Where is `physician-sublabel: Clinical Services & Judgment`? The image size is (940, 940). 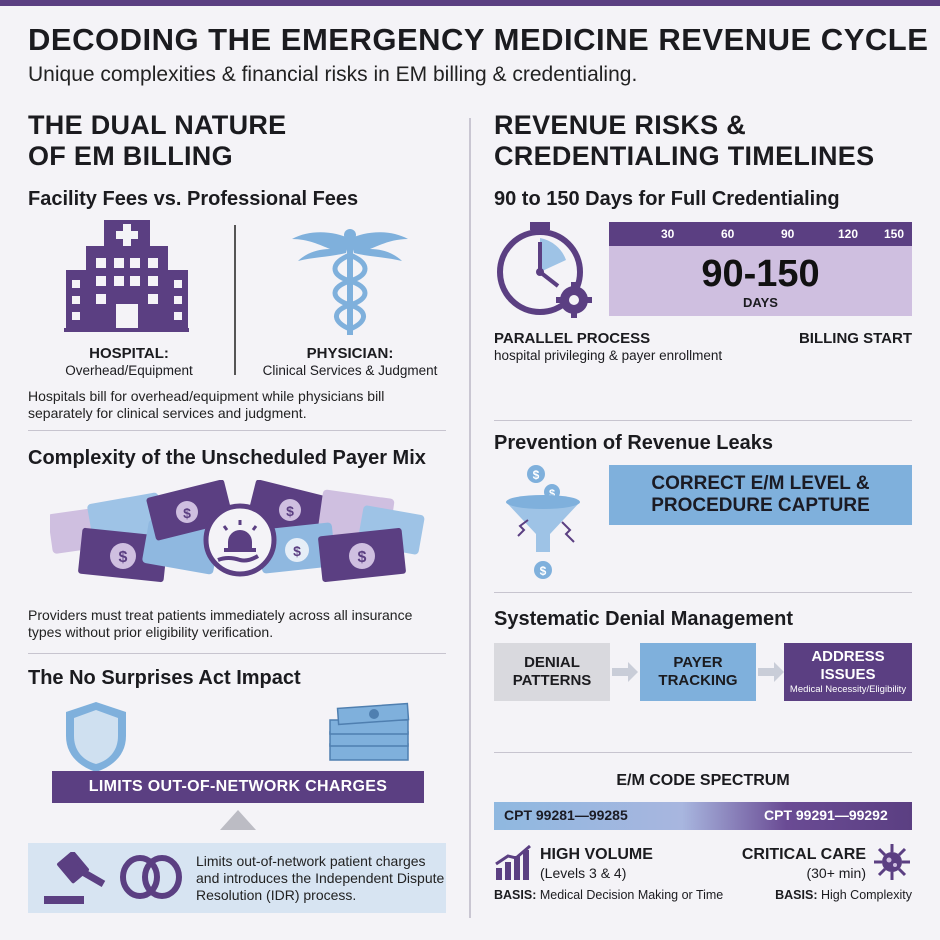 physician-sublabel: Clinical Services & Judgment is located at coordinates (350, 370).